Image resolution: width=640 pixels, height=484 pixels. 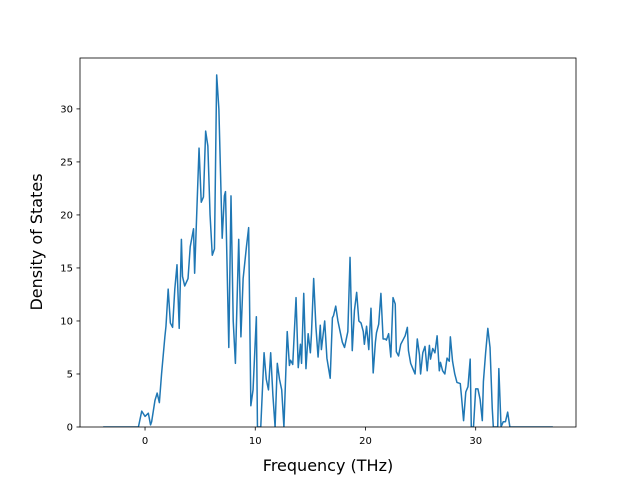 I want to click on x-axis-label: Frequency (THz), so click(x=328, y=465).